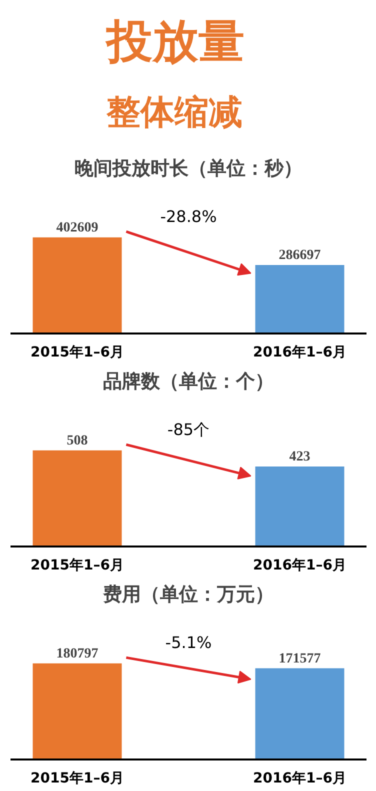 The width and height of the screenshot is (376, 791). I want to click on data-label: 286697, so click(299, 256).